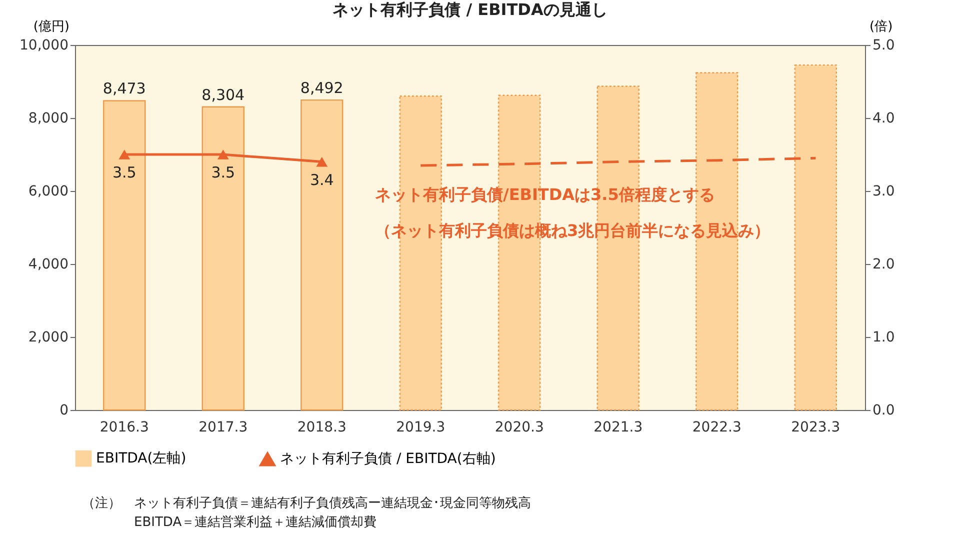 This screenshot has width=958, height=534. Describe the element at coordinates (48, 264) in the screenshot. I see `y-tick-label: 4,000` at that location.